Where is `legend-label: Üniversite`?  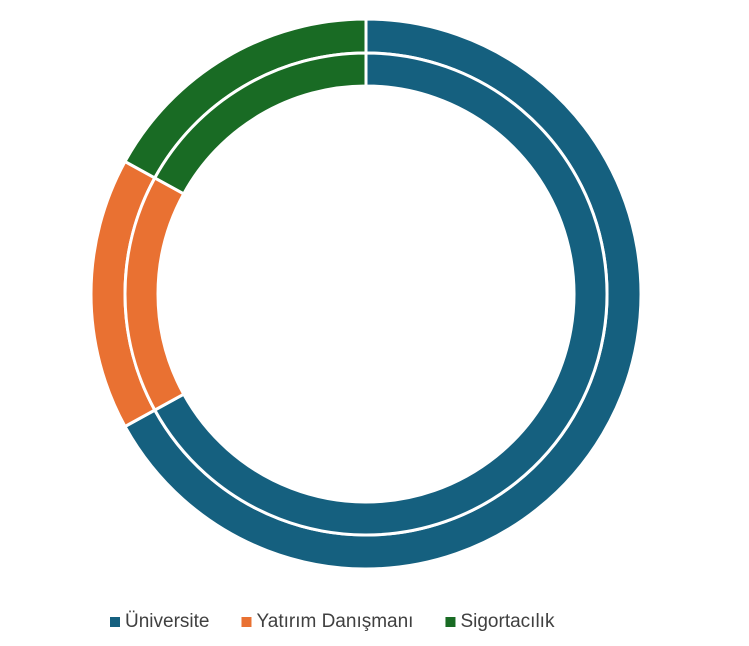 legend-label: Üniversite is located at coordinates (167, 621).